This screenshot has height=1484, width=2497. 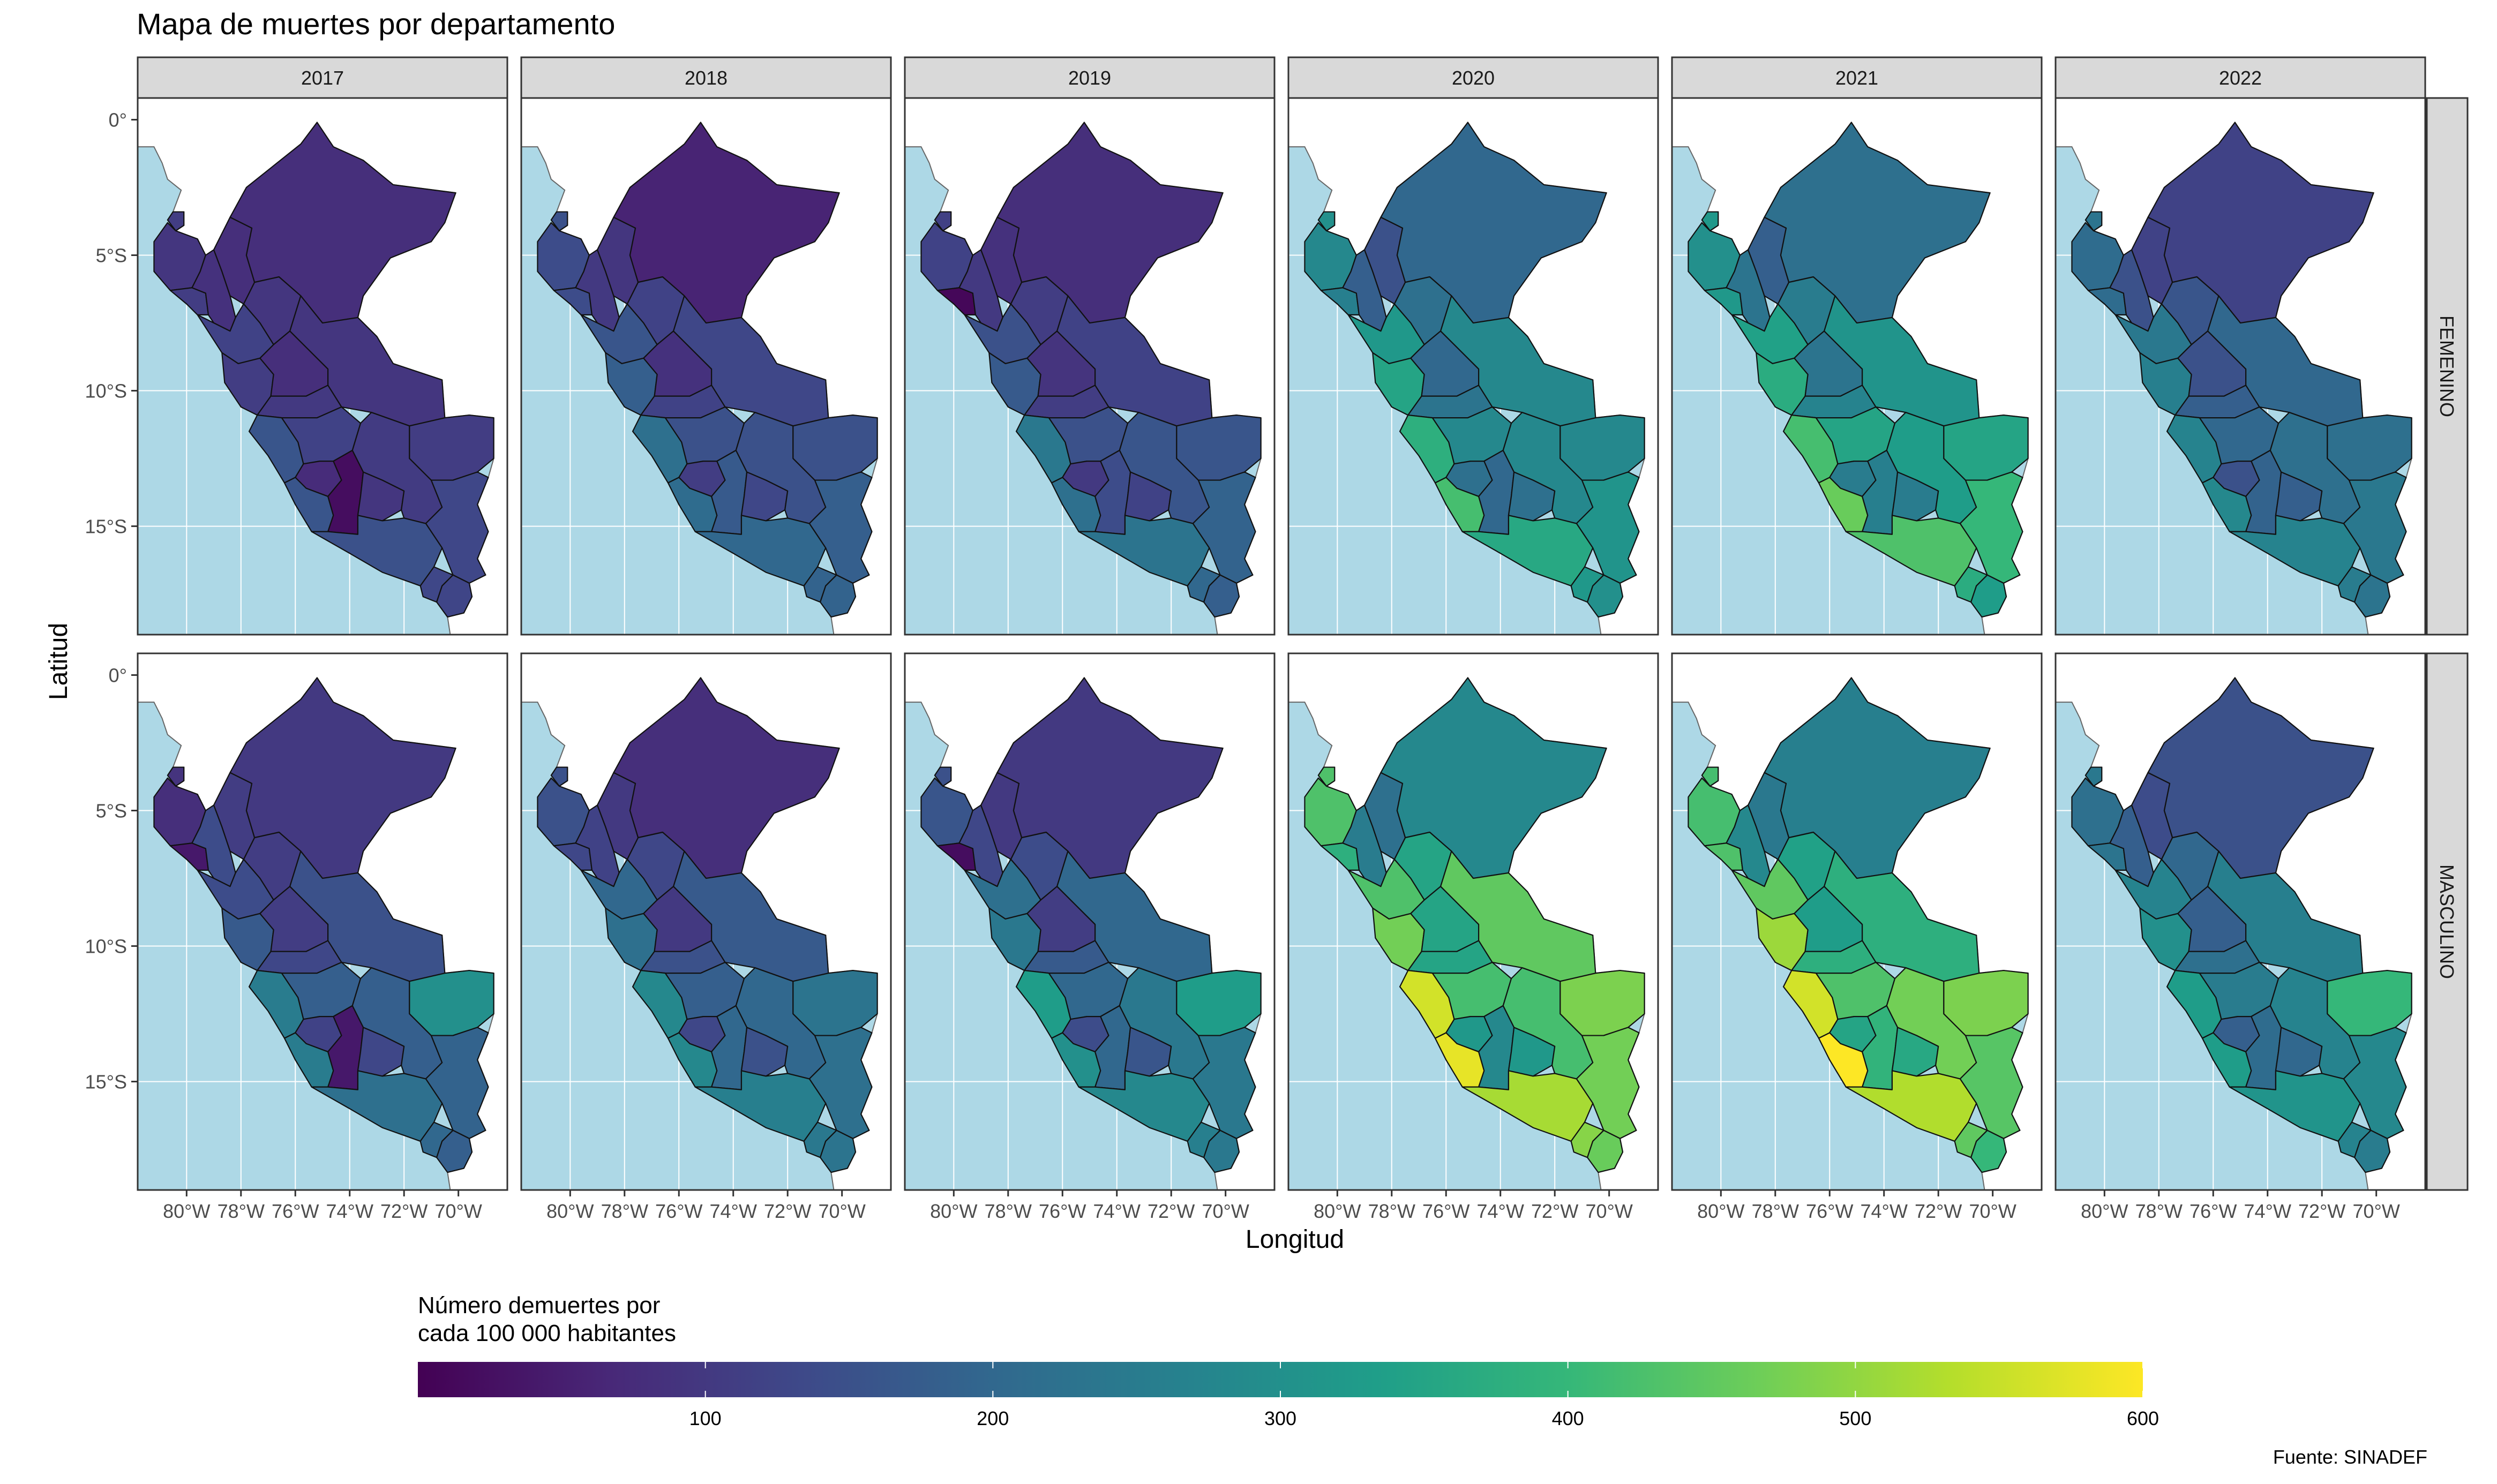 I want to click on panel-masculino-2019, so click(x=1090, y=921).